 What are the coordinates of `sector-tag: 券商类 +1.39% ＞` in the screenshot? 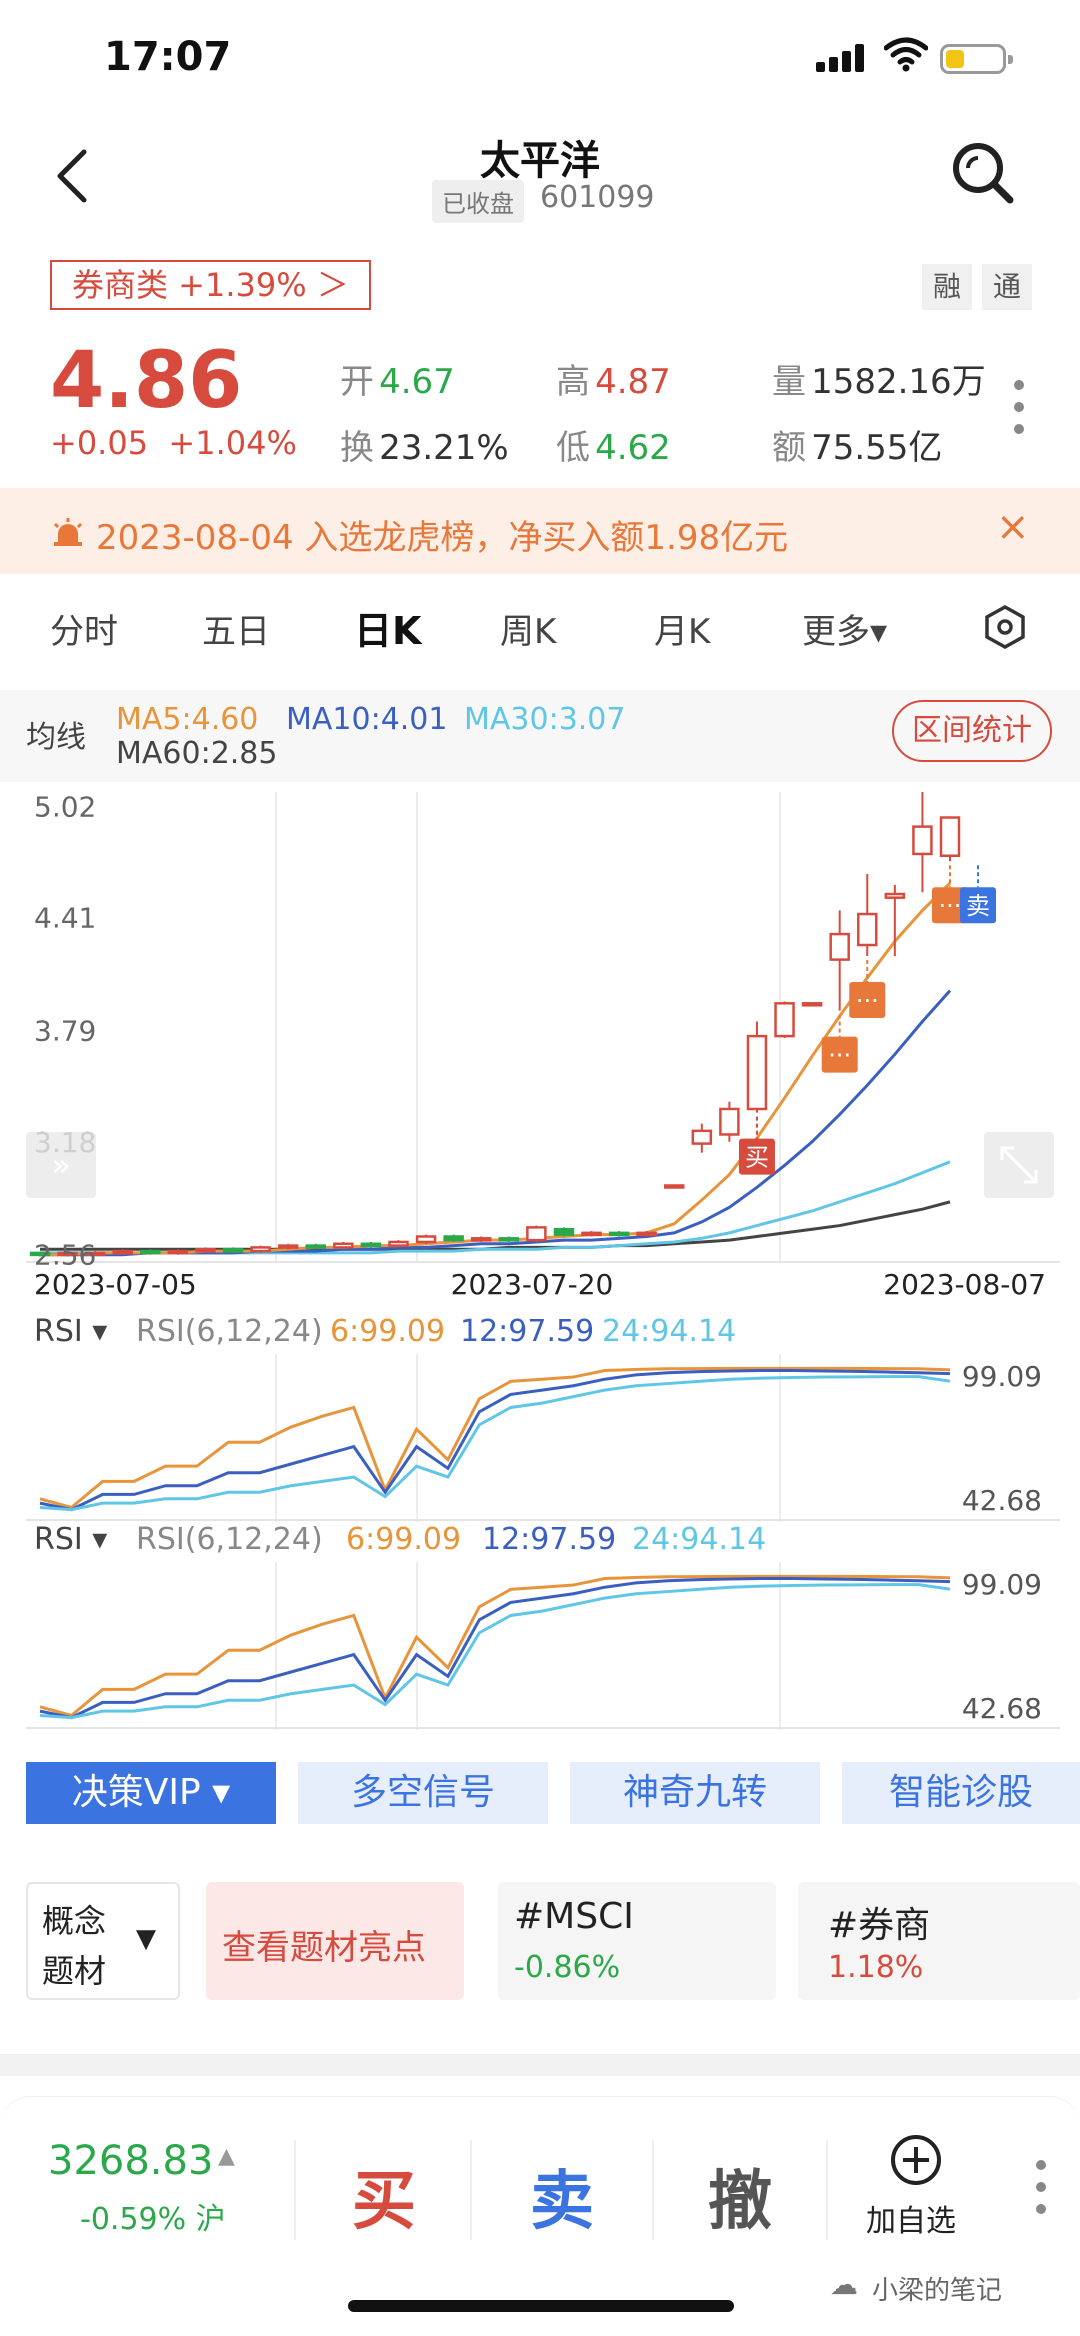 It's located at (210, 285).